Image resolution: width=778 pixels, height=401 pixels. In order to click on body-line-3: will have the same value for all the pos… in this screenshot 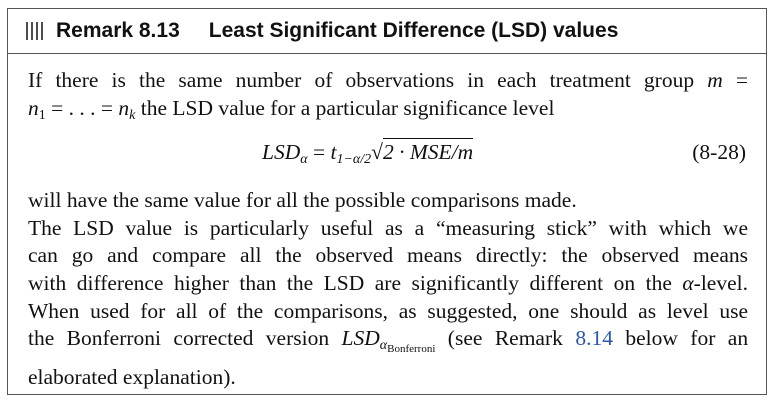, I will do `click(302, 200)`.